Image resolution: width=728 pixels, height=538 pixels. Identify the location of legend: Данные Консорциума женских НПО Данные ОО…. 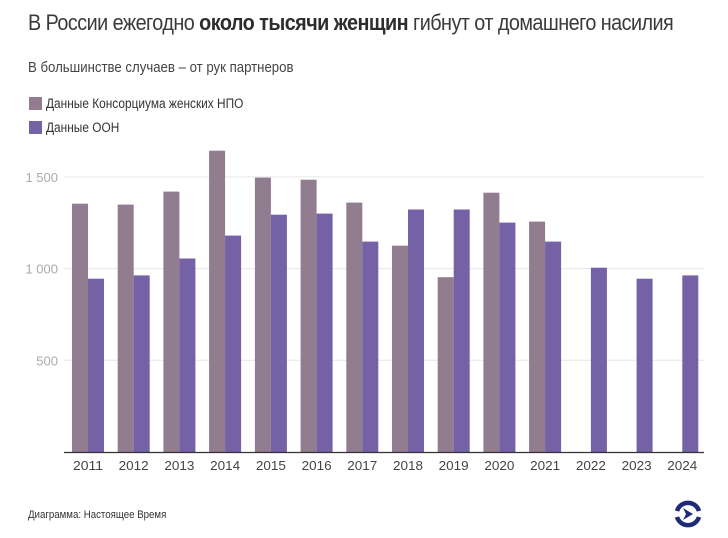
(149, 115).